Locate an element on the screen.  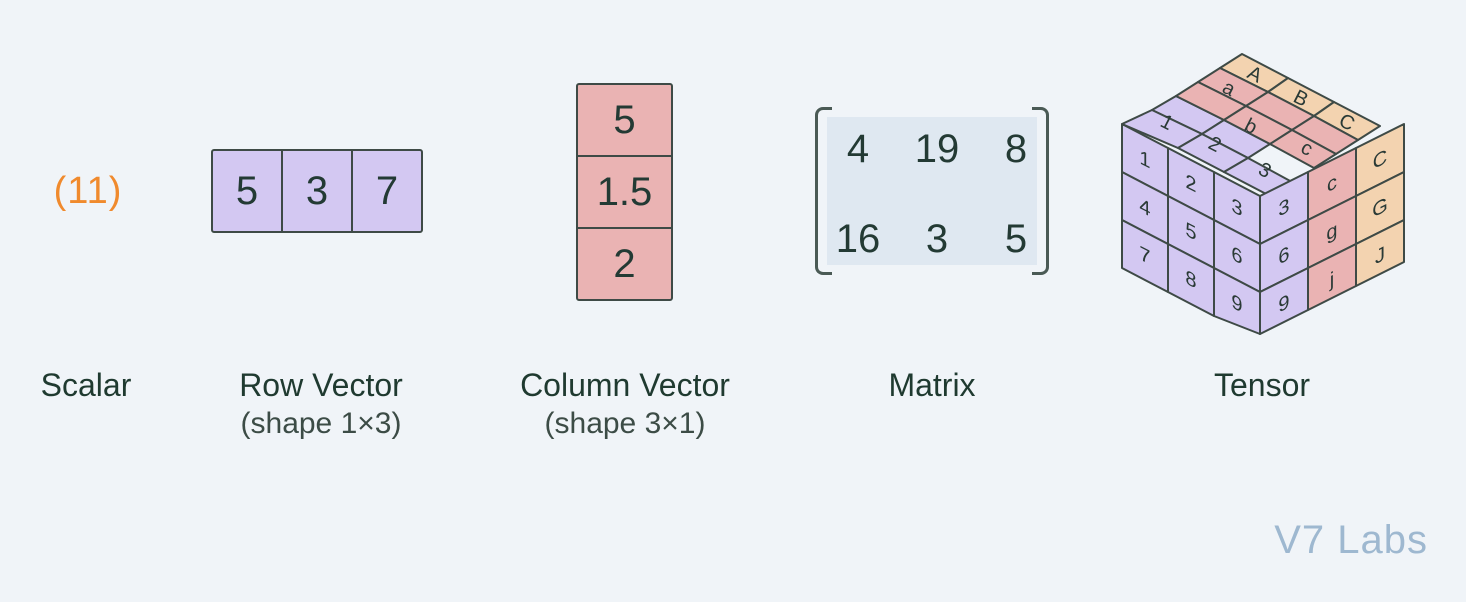
column-vector-cell: 2 is located at coordinates (624, 264).